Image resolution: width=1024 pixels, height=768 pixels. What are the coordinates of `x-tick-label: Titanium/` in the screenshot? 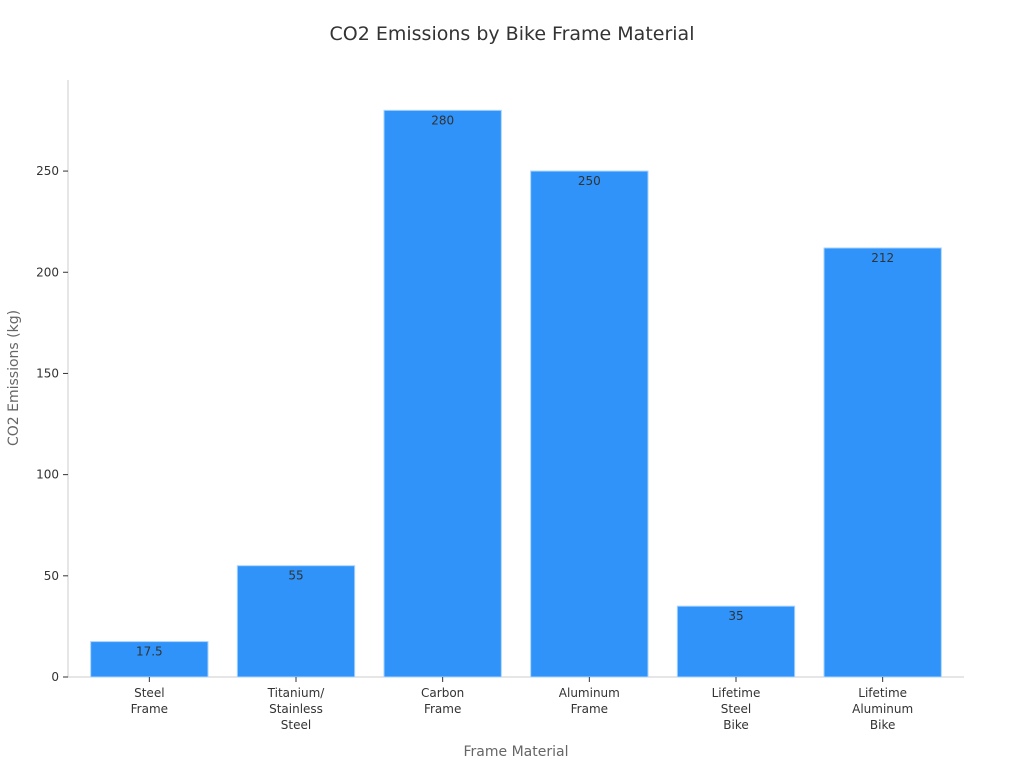 It's located at (296, 693).